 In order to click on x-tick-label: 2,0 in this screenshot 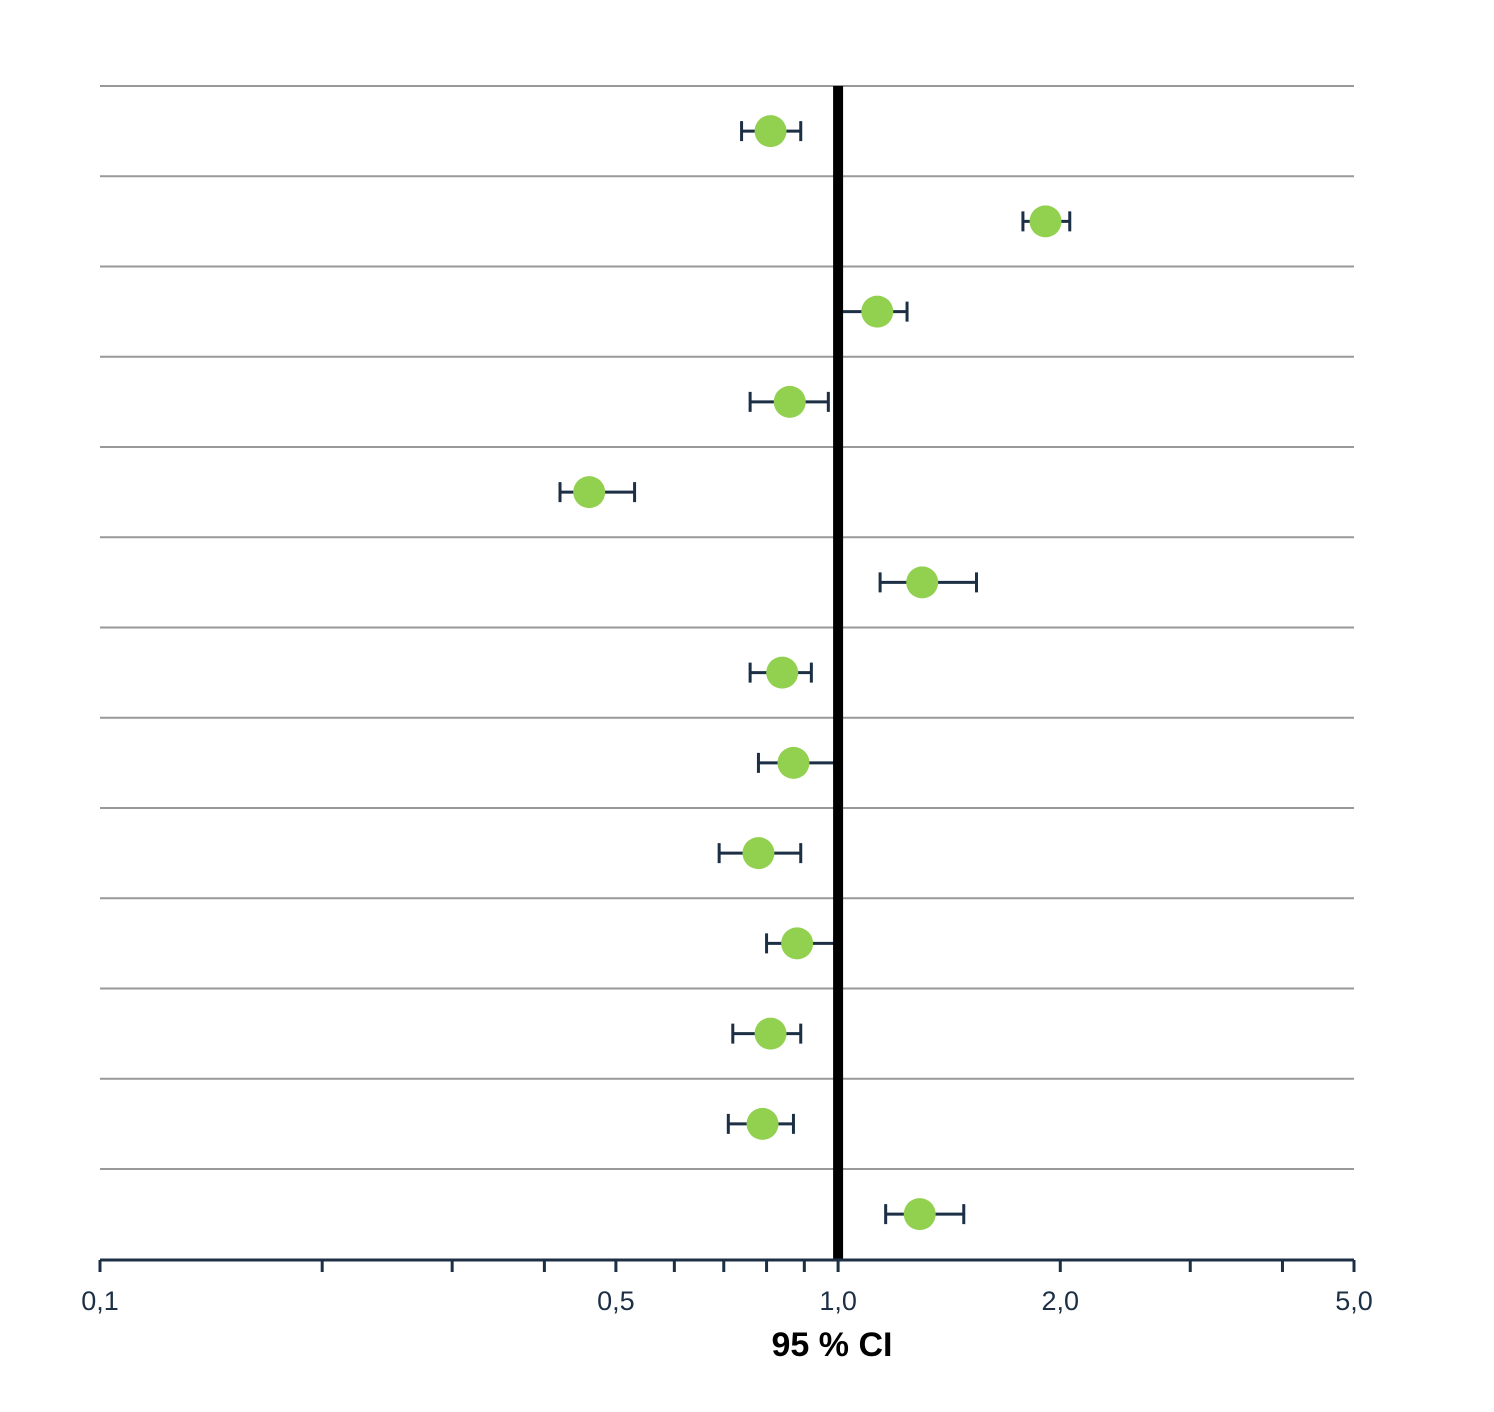, I will do `click(1061, 1301)`.